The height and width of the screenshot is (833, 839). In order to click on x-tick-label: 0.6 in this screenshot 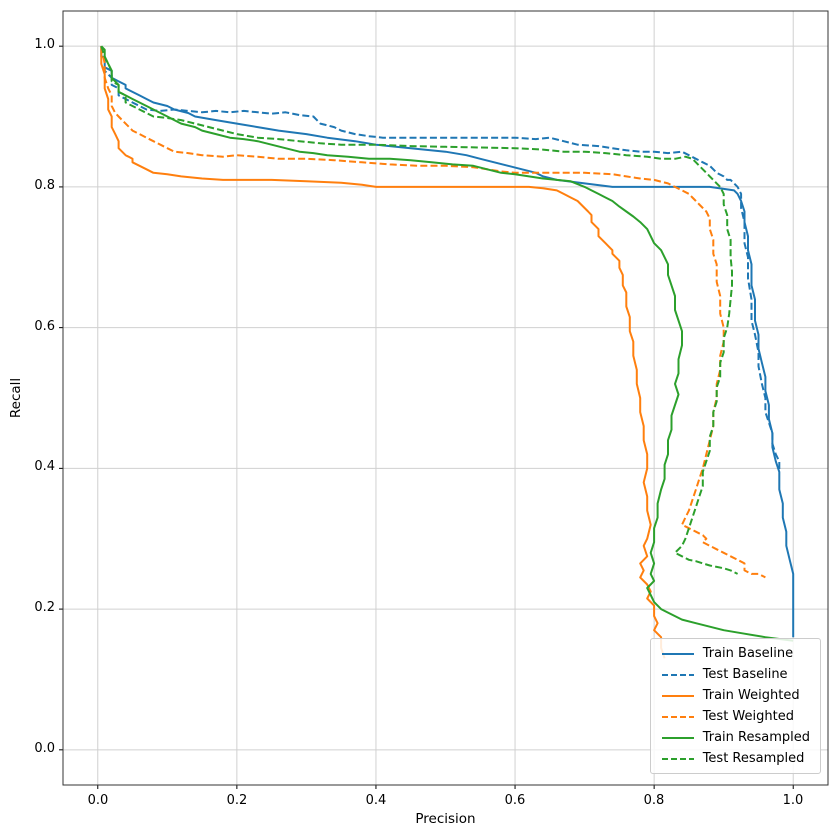, I will do `click(515, 800)`.